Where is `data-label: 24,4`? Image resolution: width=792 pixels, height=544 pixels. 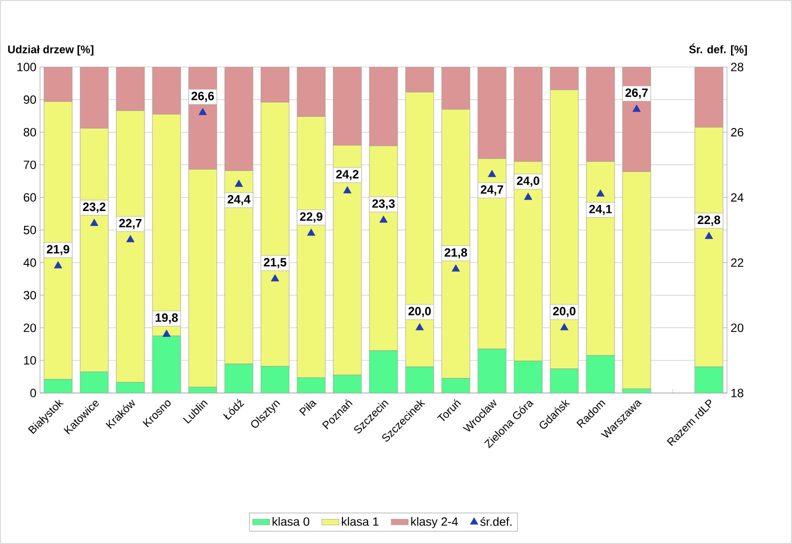
data-label: 24,4 is located at coordinates (239, 200).